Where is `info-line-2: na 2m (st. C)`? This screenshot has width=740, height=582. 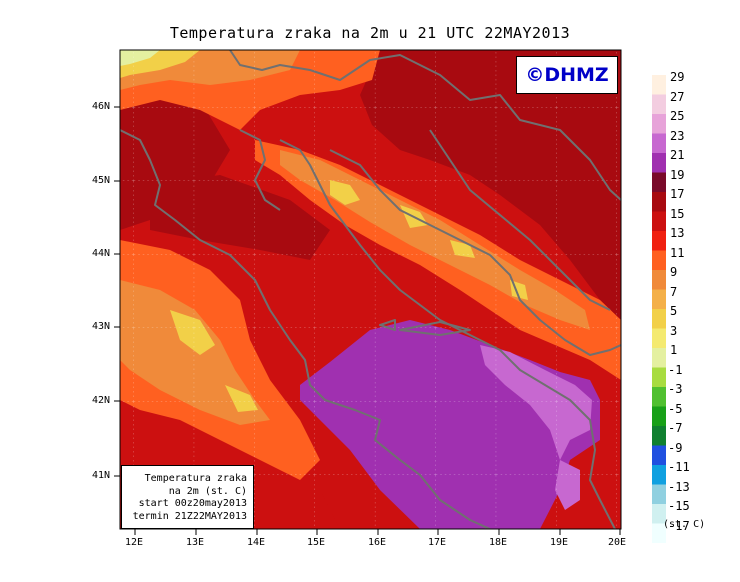 info-line-2: na 2m (st. C) is located at coordinates (207, 491).